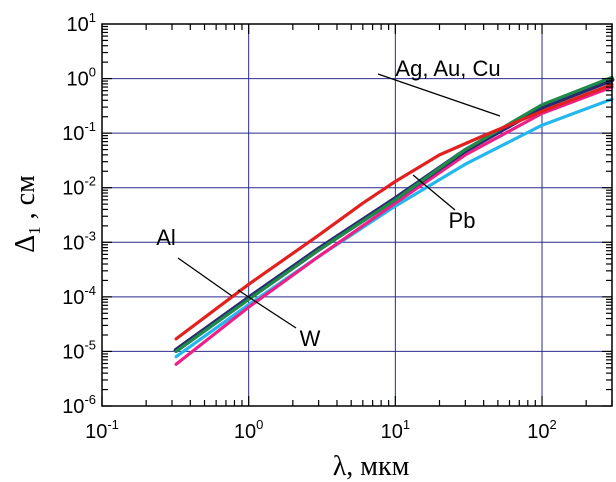  I want to click on x-tick-label: 10⁻¹, so click(102, 430).